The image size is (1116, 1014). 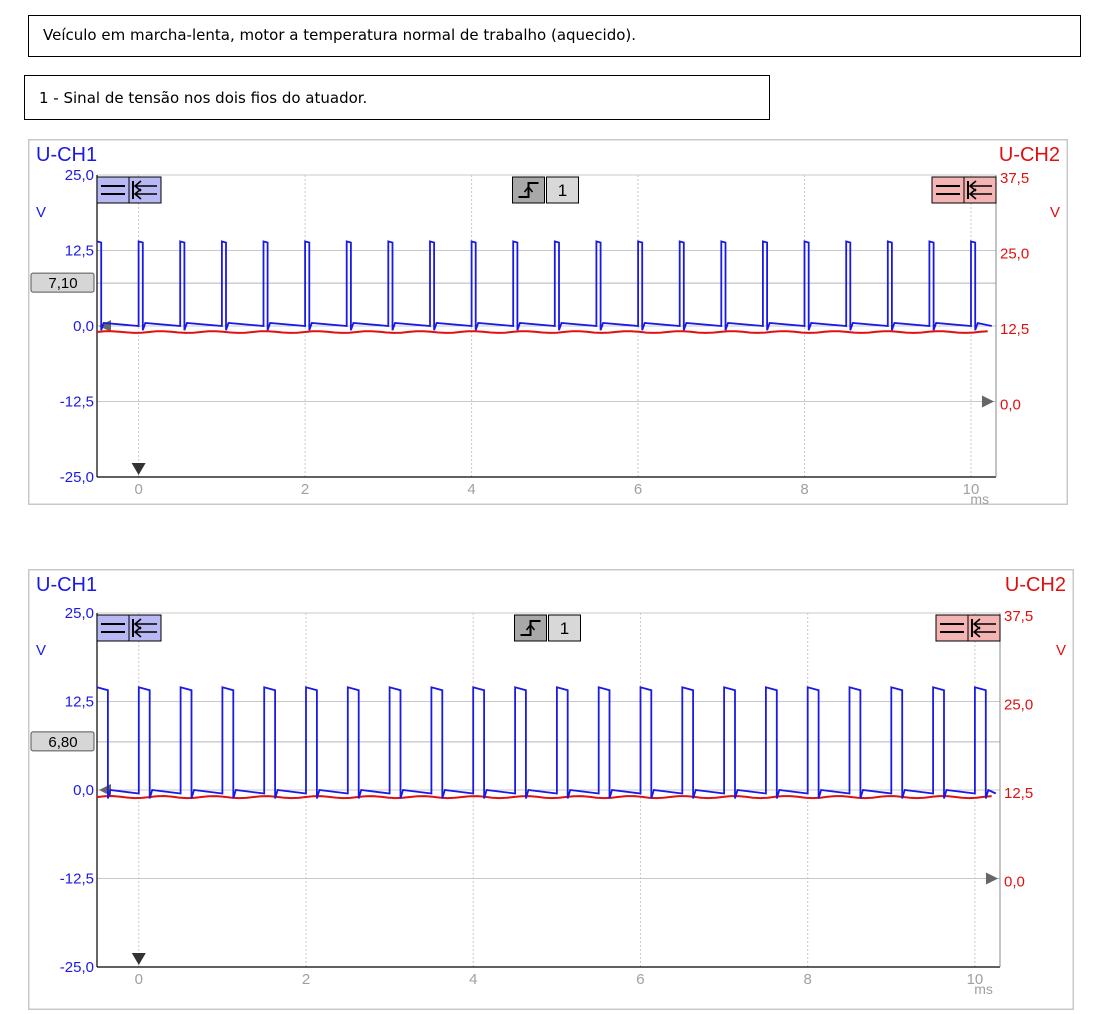 I want to click on cursor-value-box: 6,80, so click(x=62, y=741).